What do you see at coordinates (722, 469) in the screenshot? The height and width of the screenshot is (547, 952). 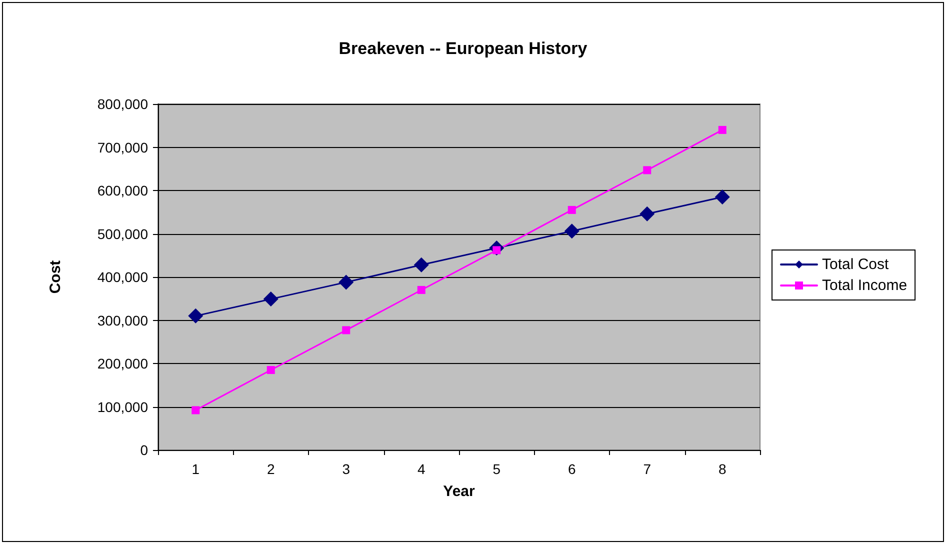 I see `x-tick-label: 8` at bounding box center [722, 469].